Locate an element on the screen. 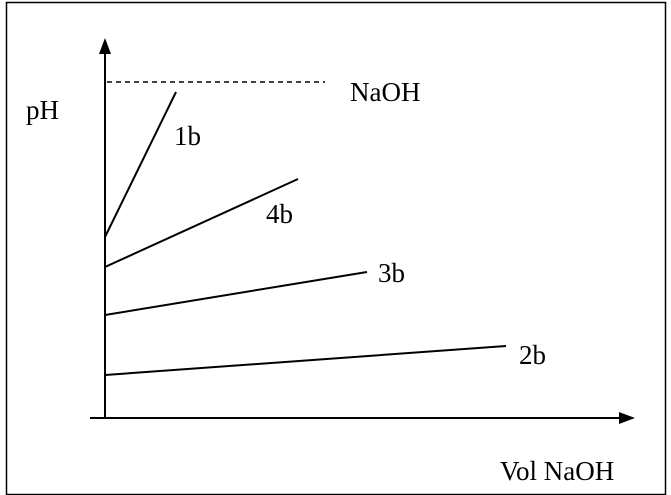 Image resolution: width=671 pixels, height=495 pixels. x-axis-arrow-icon is located at coordinates (627, 418).